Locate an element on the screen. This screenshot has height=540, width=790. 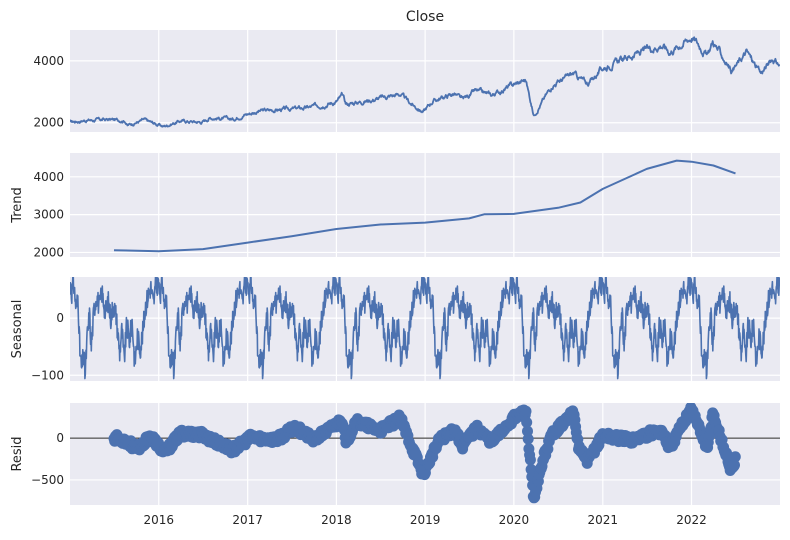
panel-trend-marks is located at coordinates (424, 206).